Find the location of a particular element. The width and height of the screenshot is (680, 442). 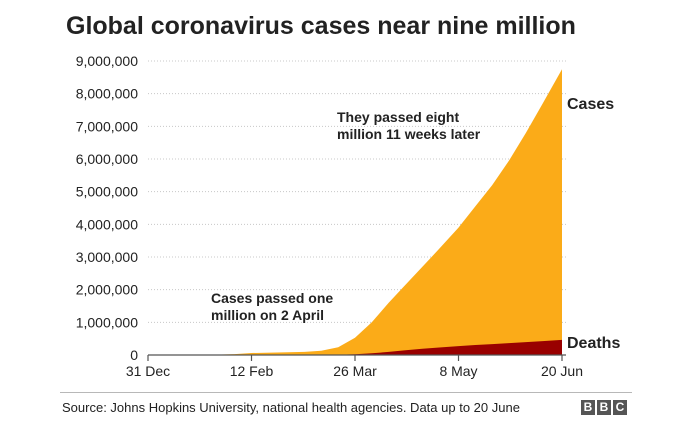

y-tick-label: 3,000,000 is located at coordinates (107, 257).